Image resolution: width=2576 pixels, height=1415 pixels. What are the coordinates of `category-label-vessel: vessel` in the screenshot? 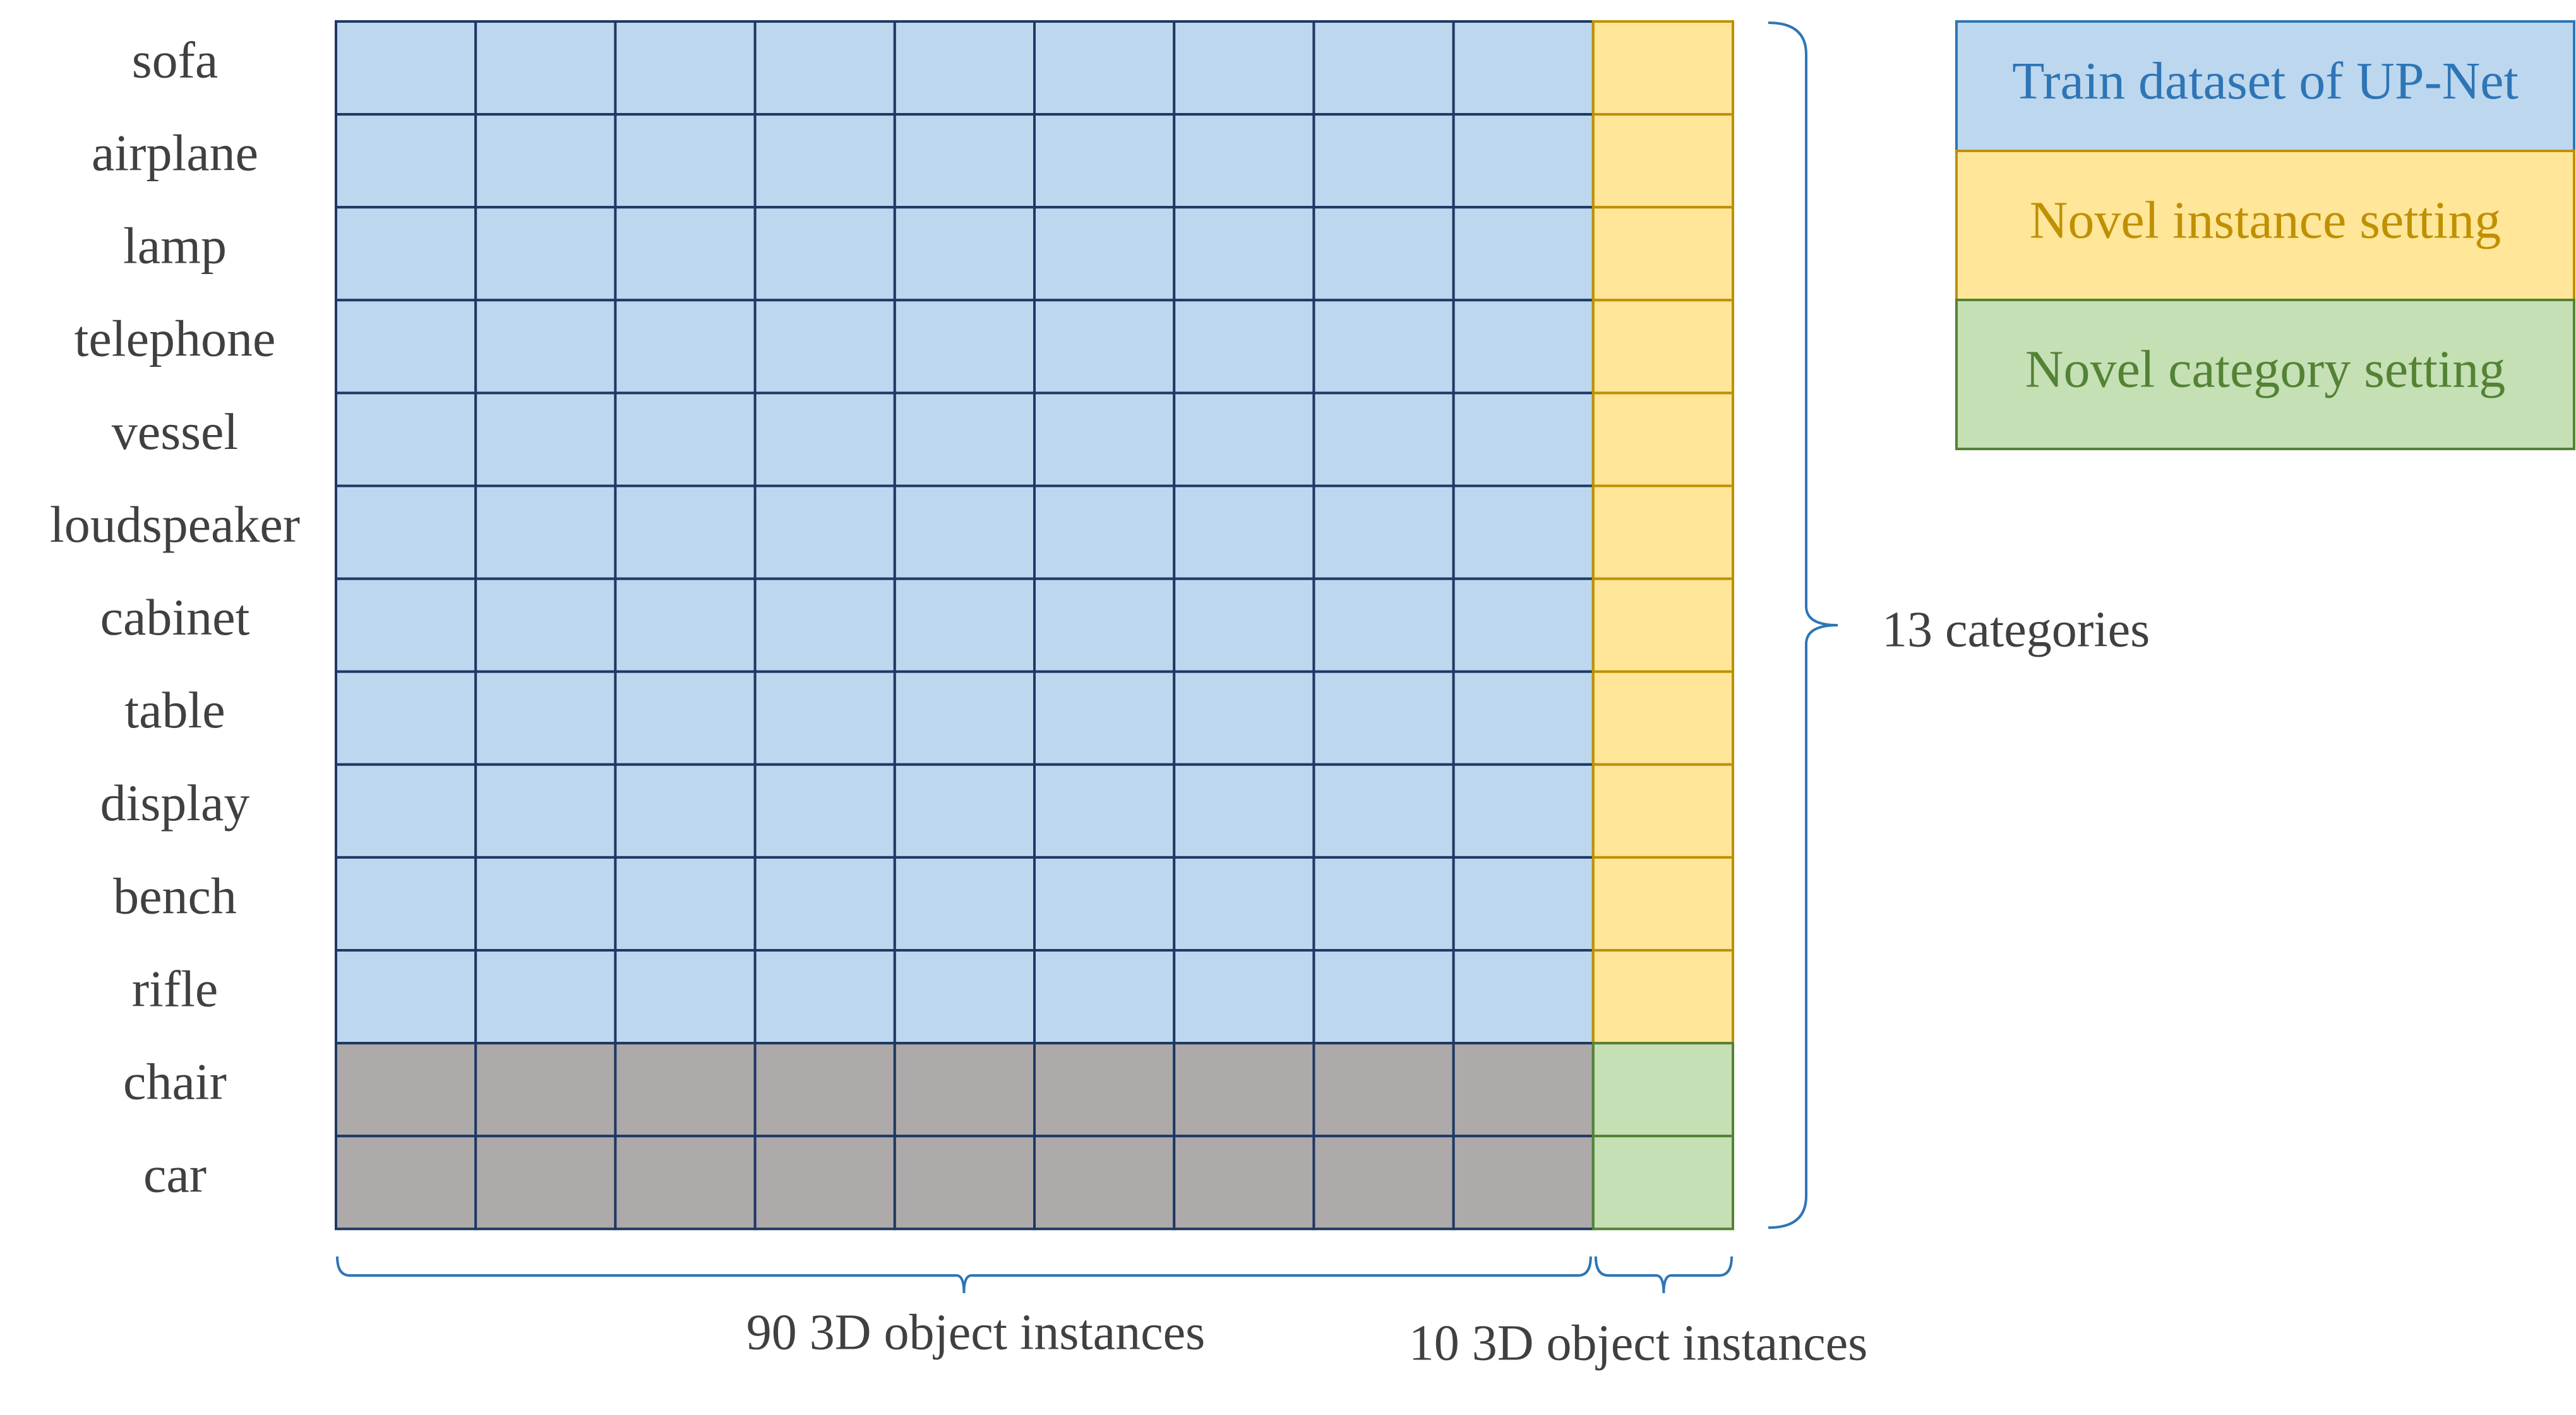 It's located at (175, 431).